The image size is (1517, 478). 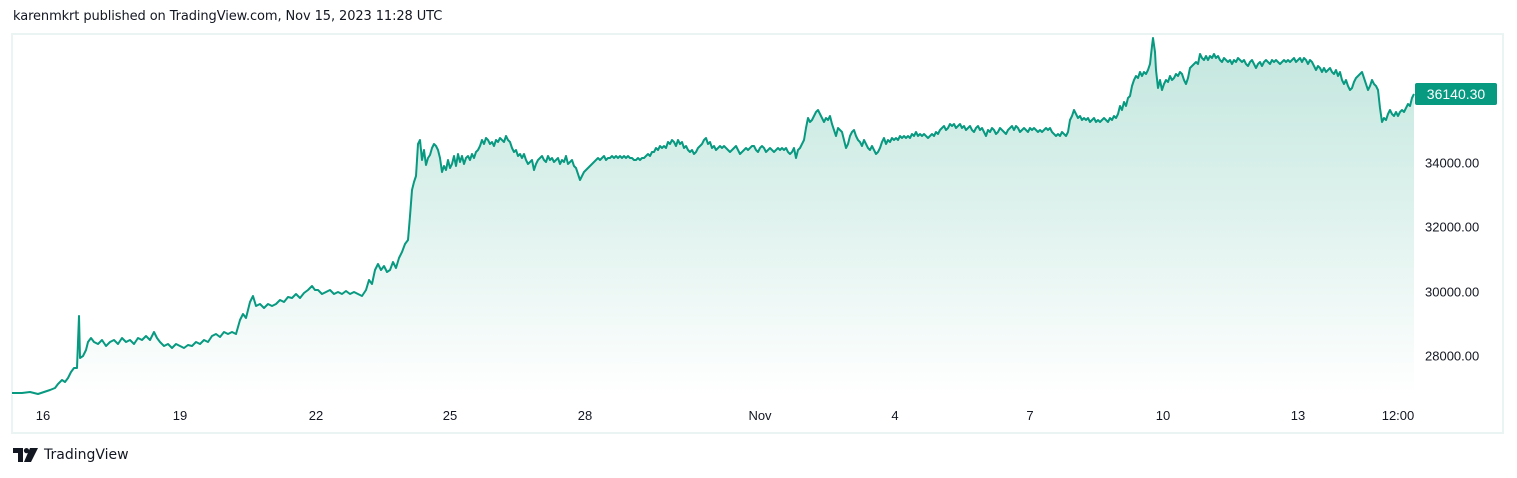 I want to click on price-tick-label: 28000.00, so click(x=1452, y=356).